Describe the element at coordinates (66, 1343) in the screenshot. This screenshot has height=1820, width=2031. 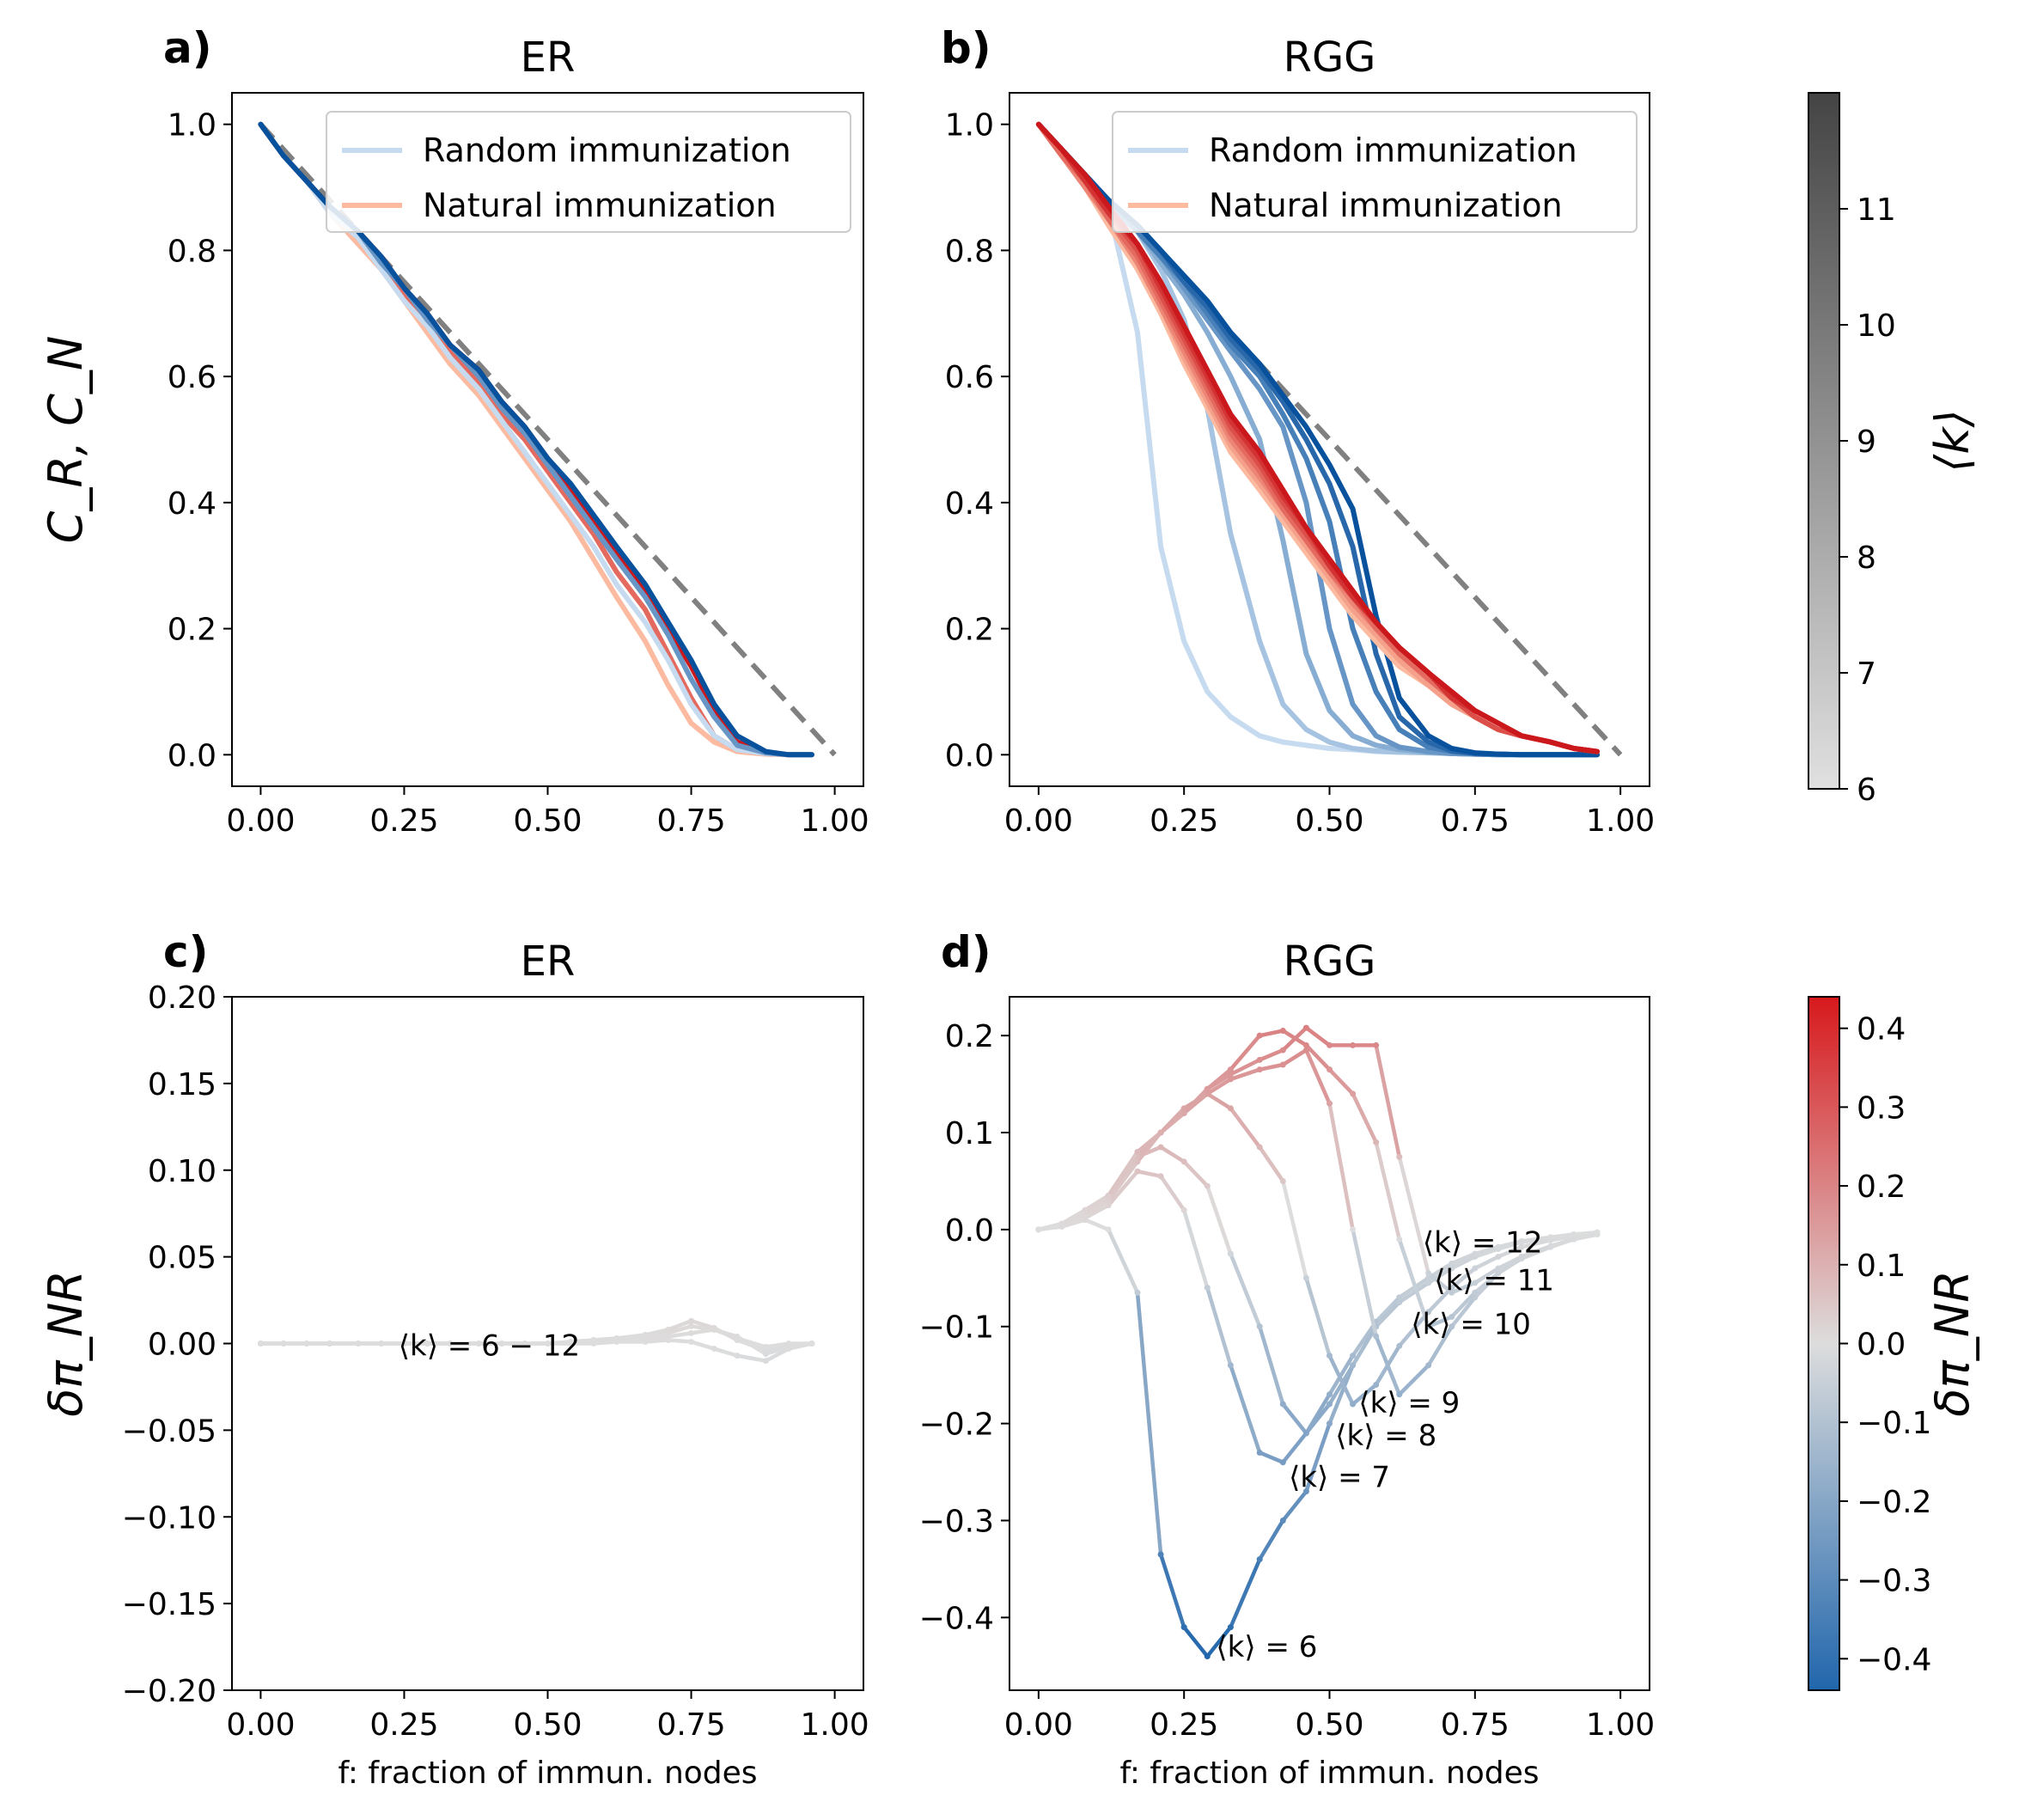
I see `y-axis-label: δπ_NR` at that location.